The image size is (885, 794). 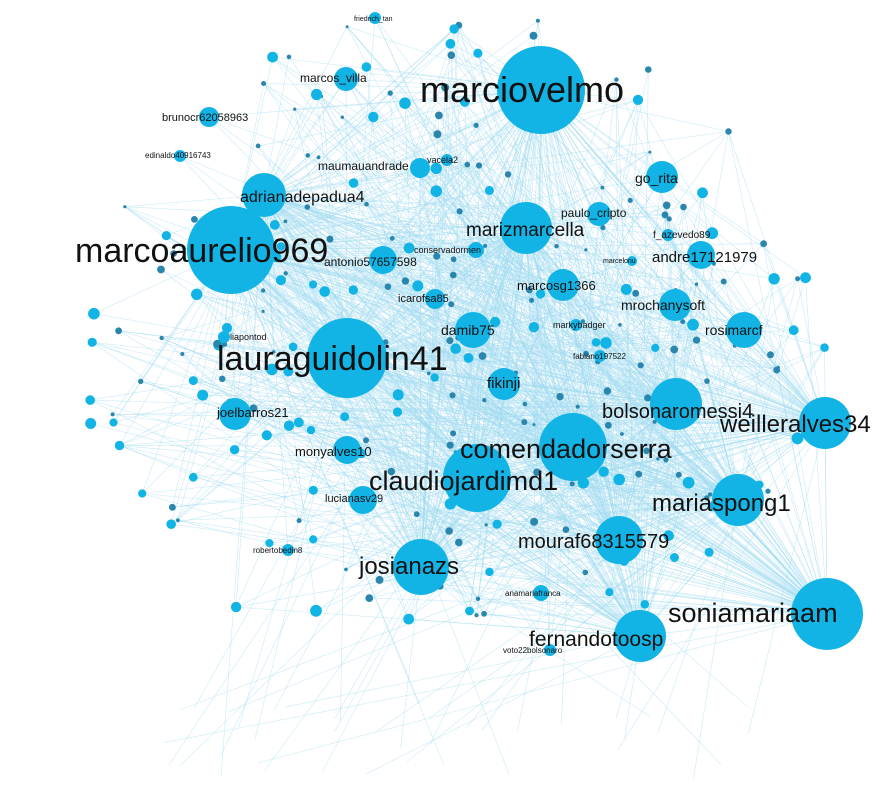 What do you see at coordinates (668, 235) in the screenshot?
I see `node-f_azevedo89` at bounding box center [668, 235].